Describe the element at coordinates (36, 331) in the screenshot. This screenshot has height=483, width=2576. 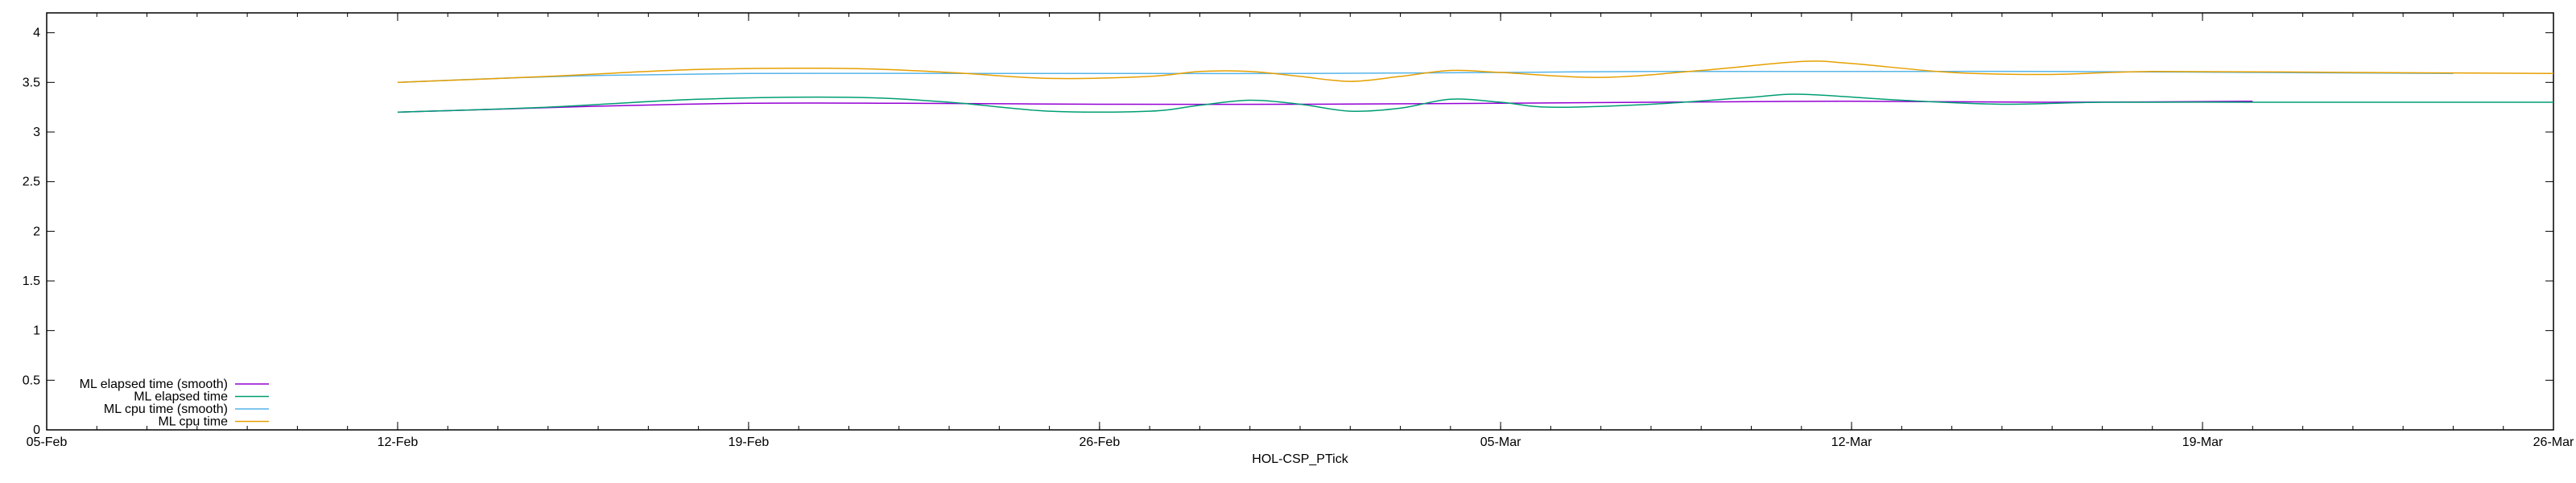
I see `y-tick-label: 1` at that location.